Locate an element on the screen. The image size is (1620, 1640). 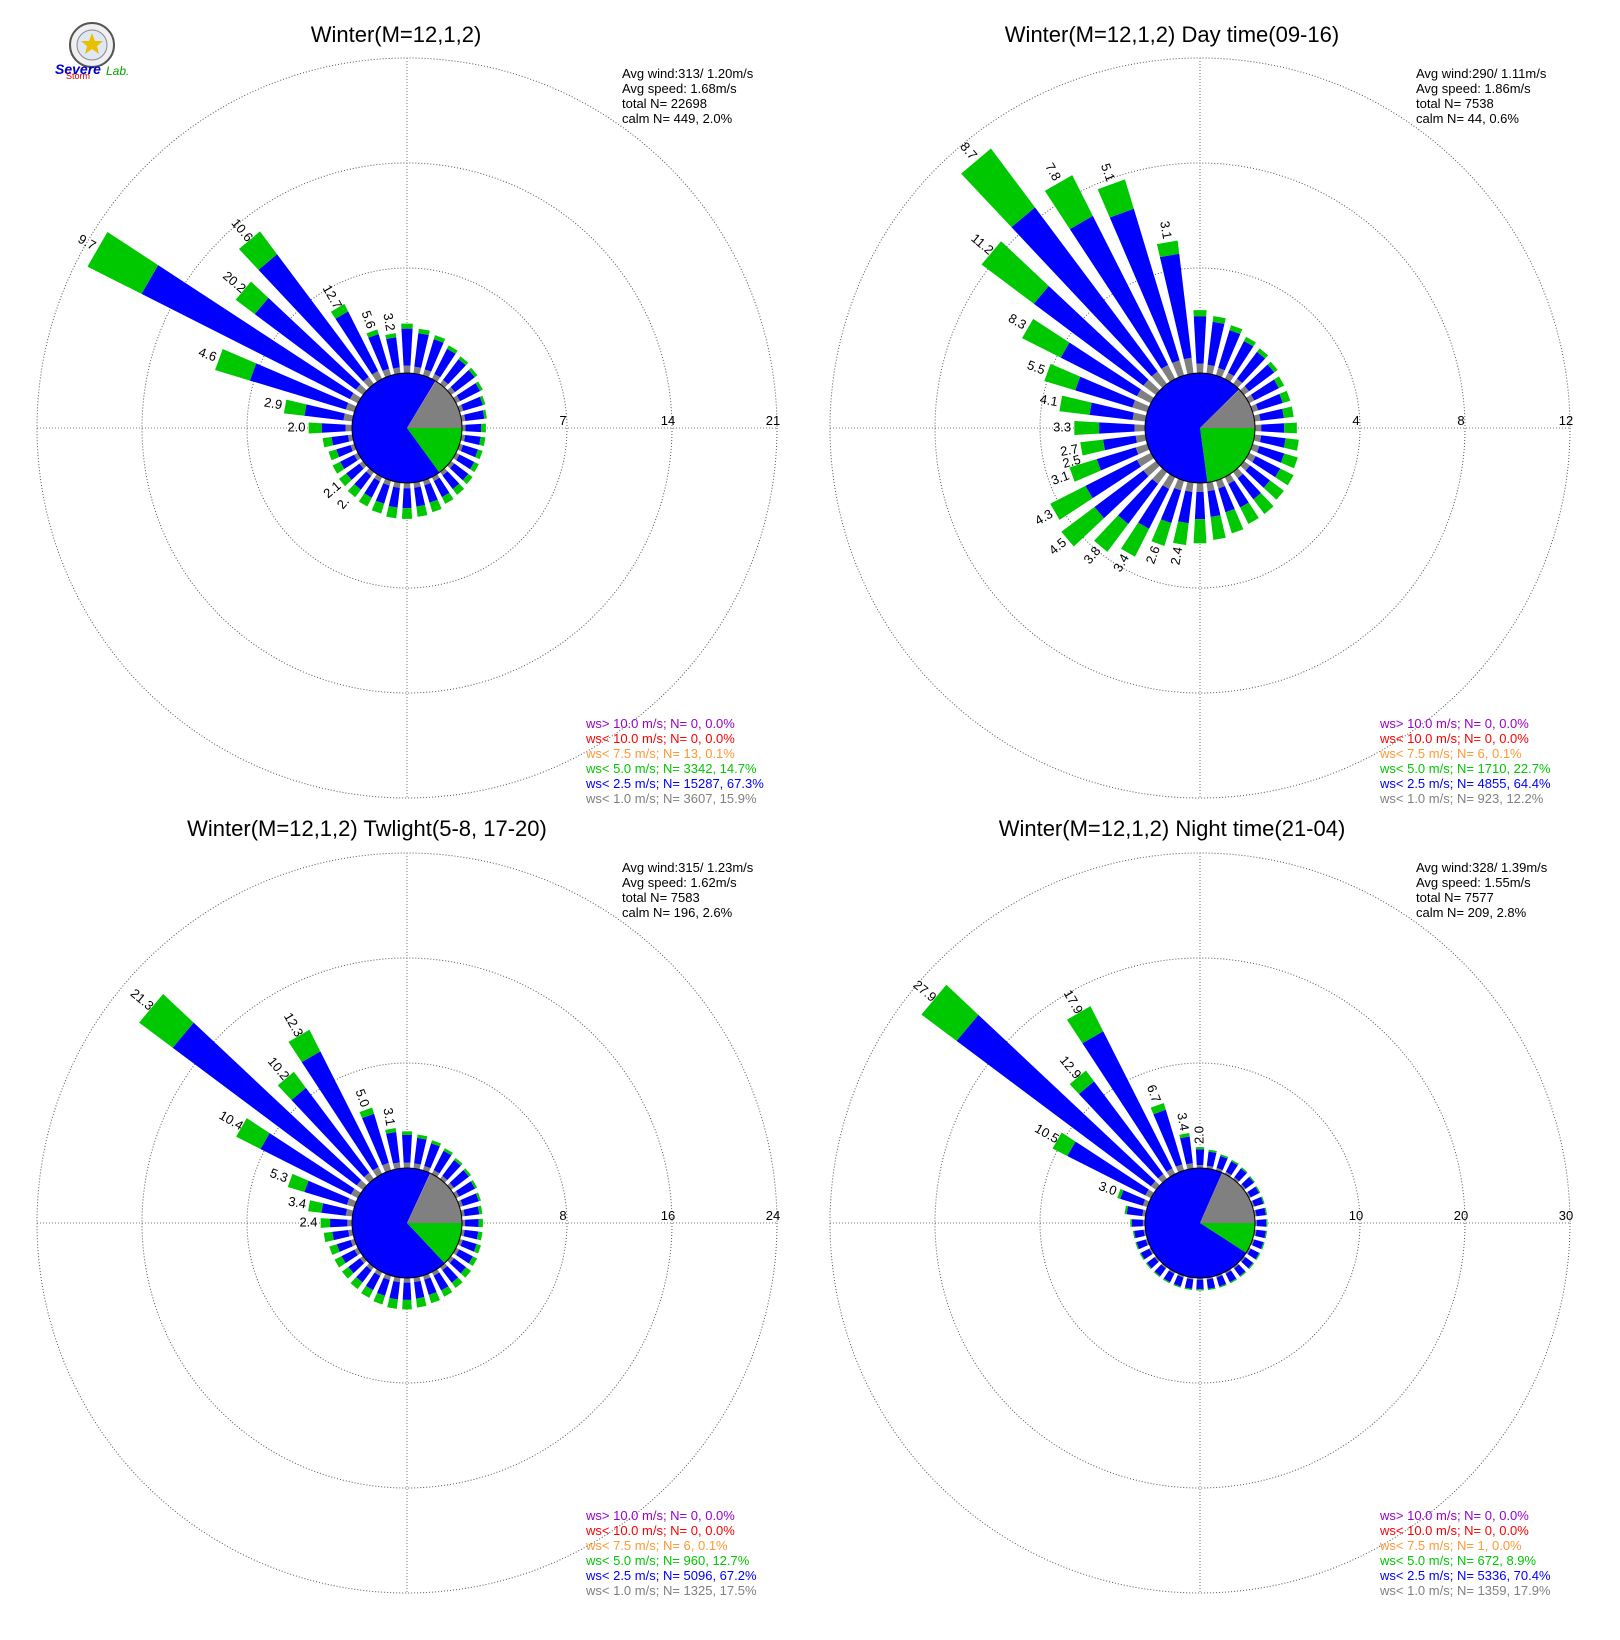
stat-line: calm N= 196, 2.6% is located at coordinates (677, 912).